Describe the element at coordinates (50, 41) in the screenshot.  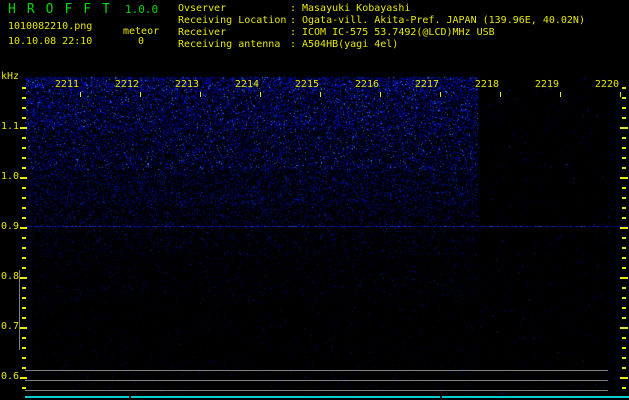
I see `datetime-label: 10.10.08 22:10` at that location.